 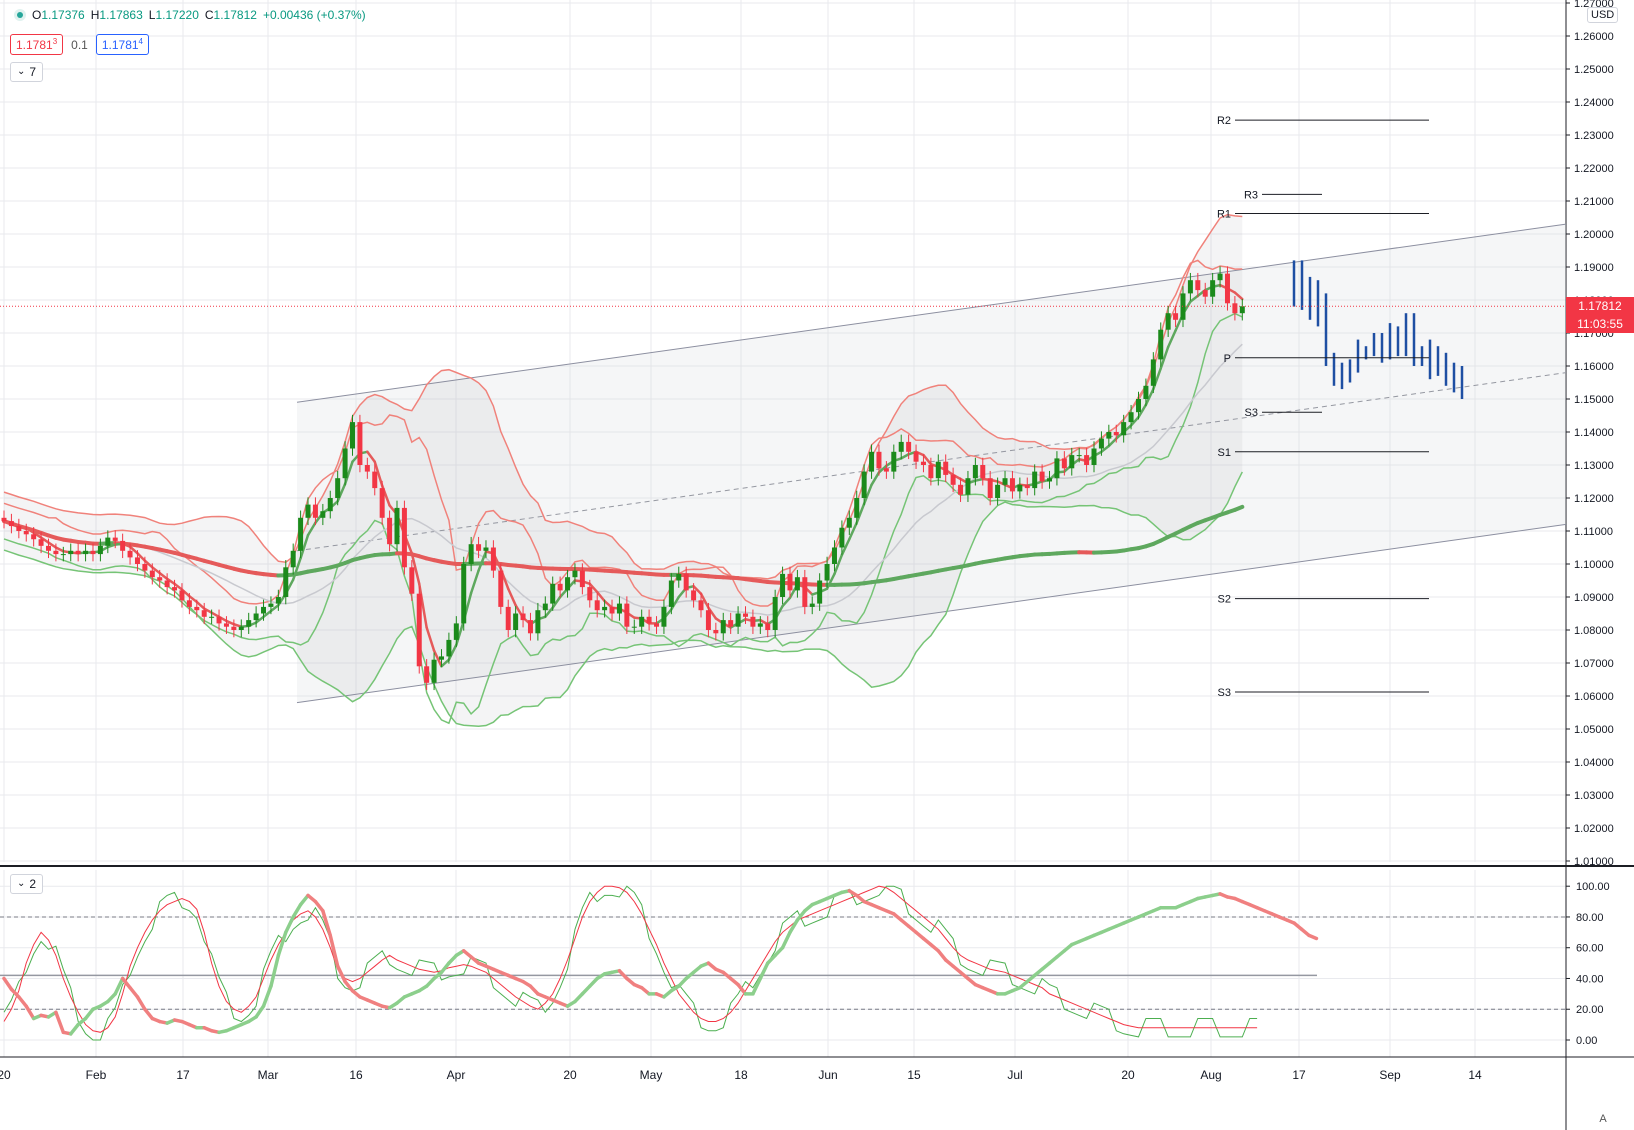 I want to click on currency-label: USD, so click(x=1603, y=15).